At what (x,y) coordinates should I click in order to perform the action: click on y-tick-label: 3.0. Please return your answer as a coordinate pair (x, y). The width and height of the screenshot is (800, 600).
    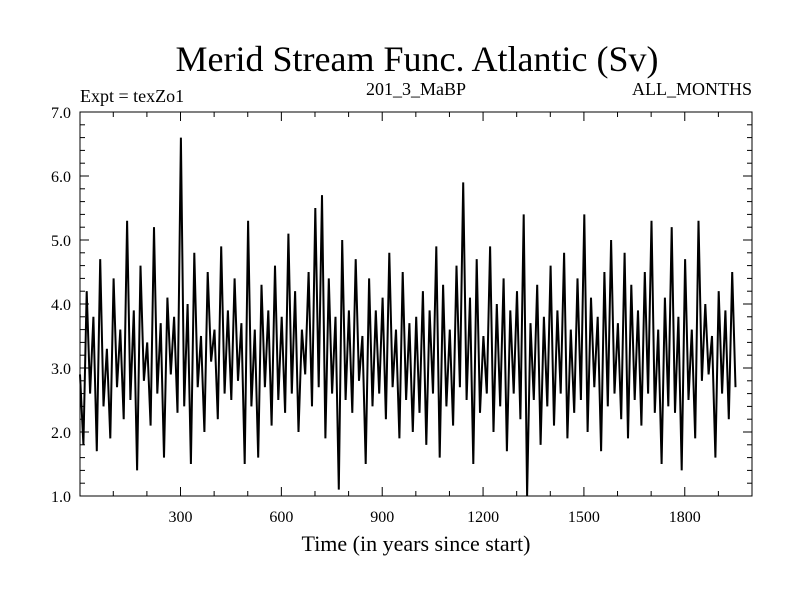
    Looking at the image, I should click on (61, 369).